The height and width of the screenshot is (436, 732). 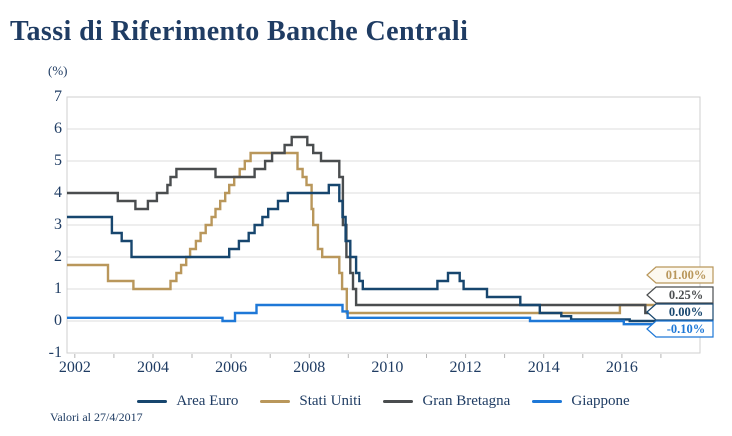 What do you see at coordinates (58, 160) in the screenshot?
I see `y-axis-label: 5` at bounding box center [58, 160].